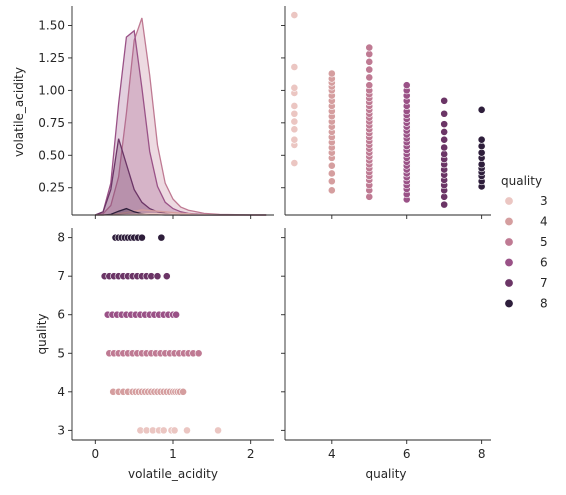 This screenshot has width=566, height=495. Describe the element at coordinates (61, 353) in the screenshot. I see `scatter-bl-ytick-label: 5` at that location.